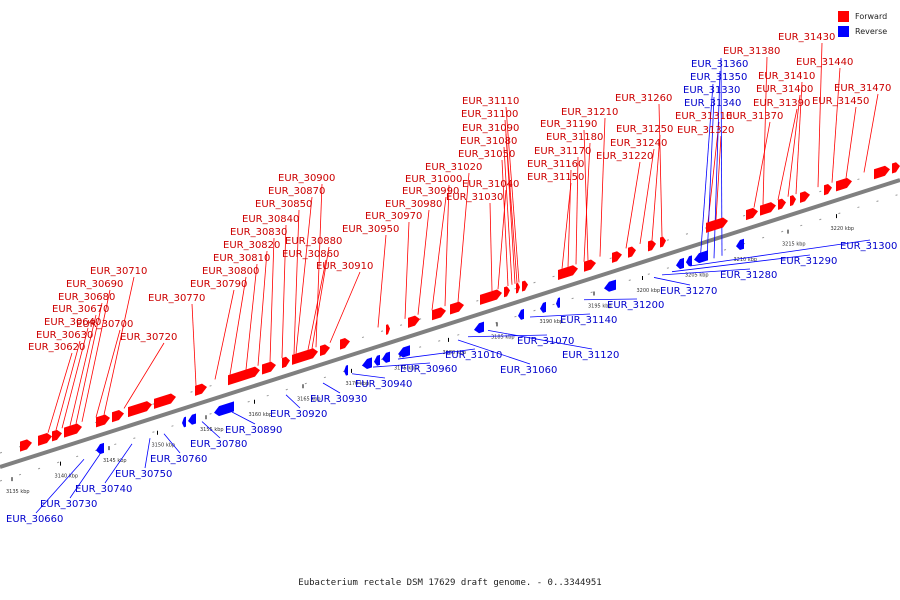  What do you see at coordinates (552, 322) in the screenshot?
I see `axis-tick-label: 3190 kbp` at bounding box center [552, 322].